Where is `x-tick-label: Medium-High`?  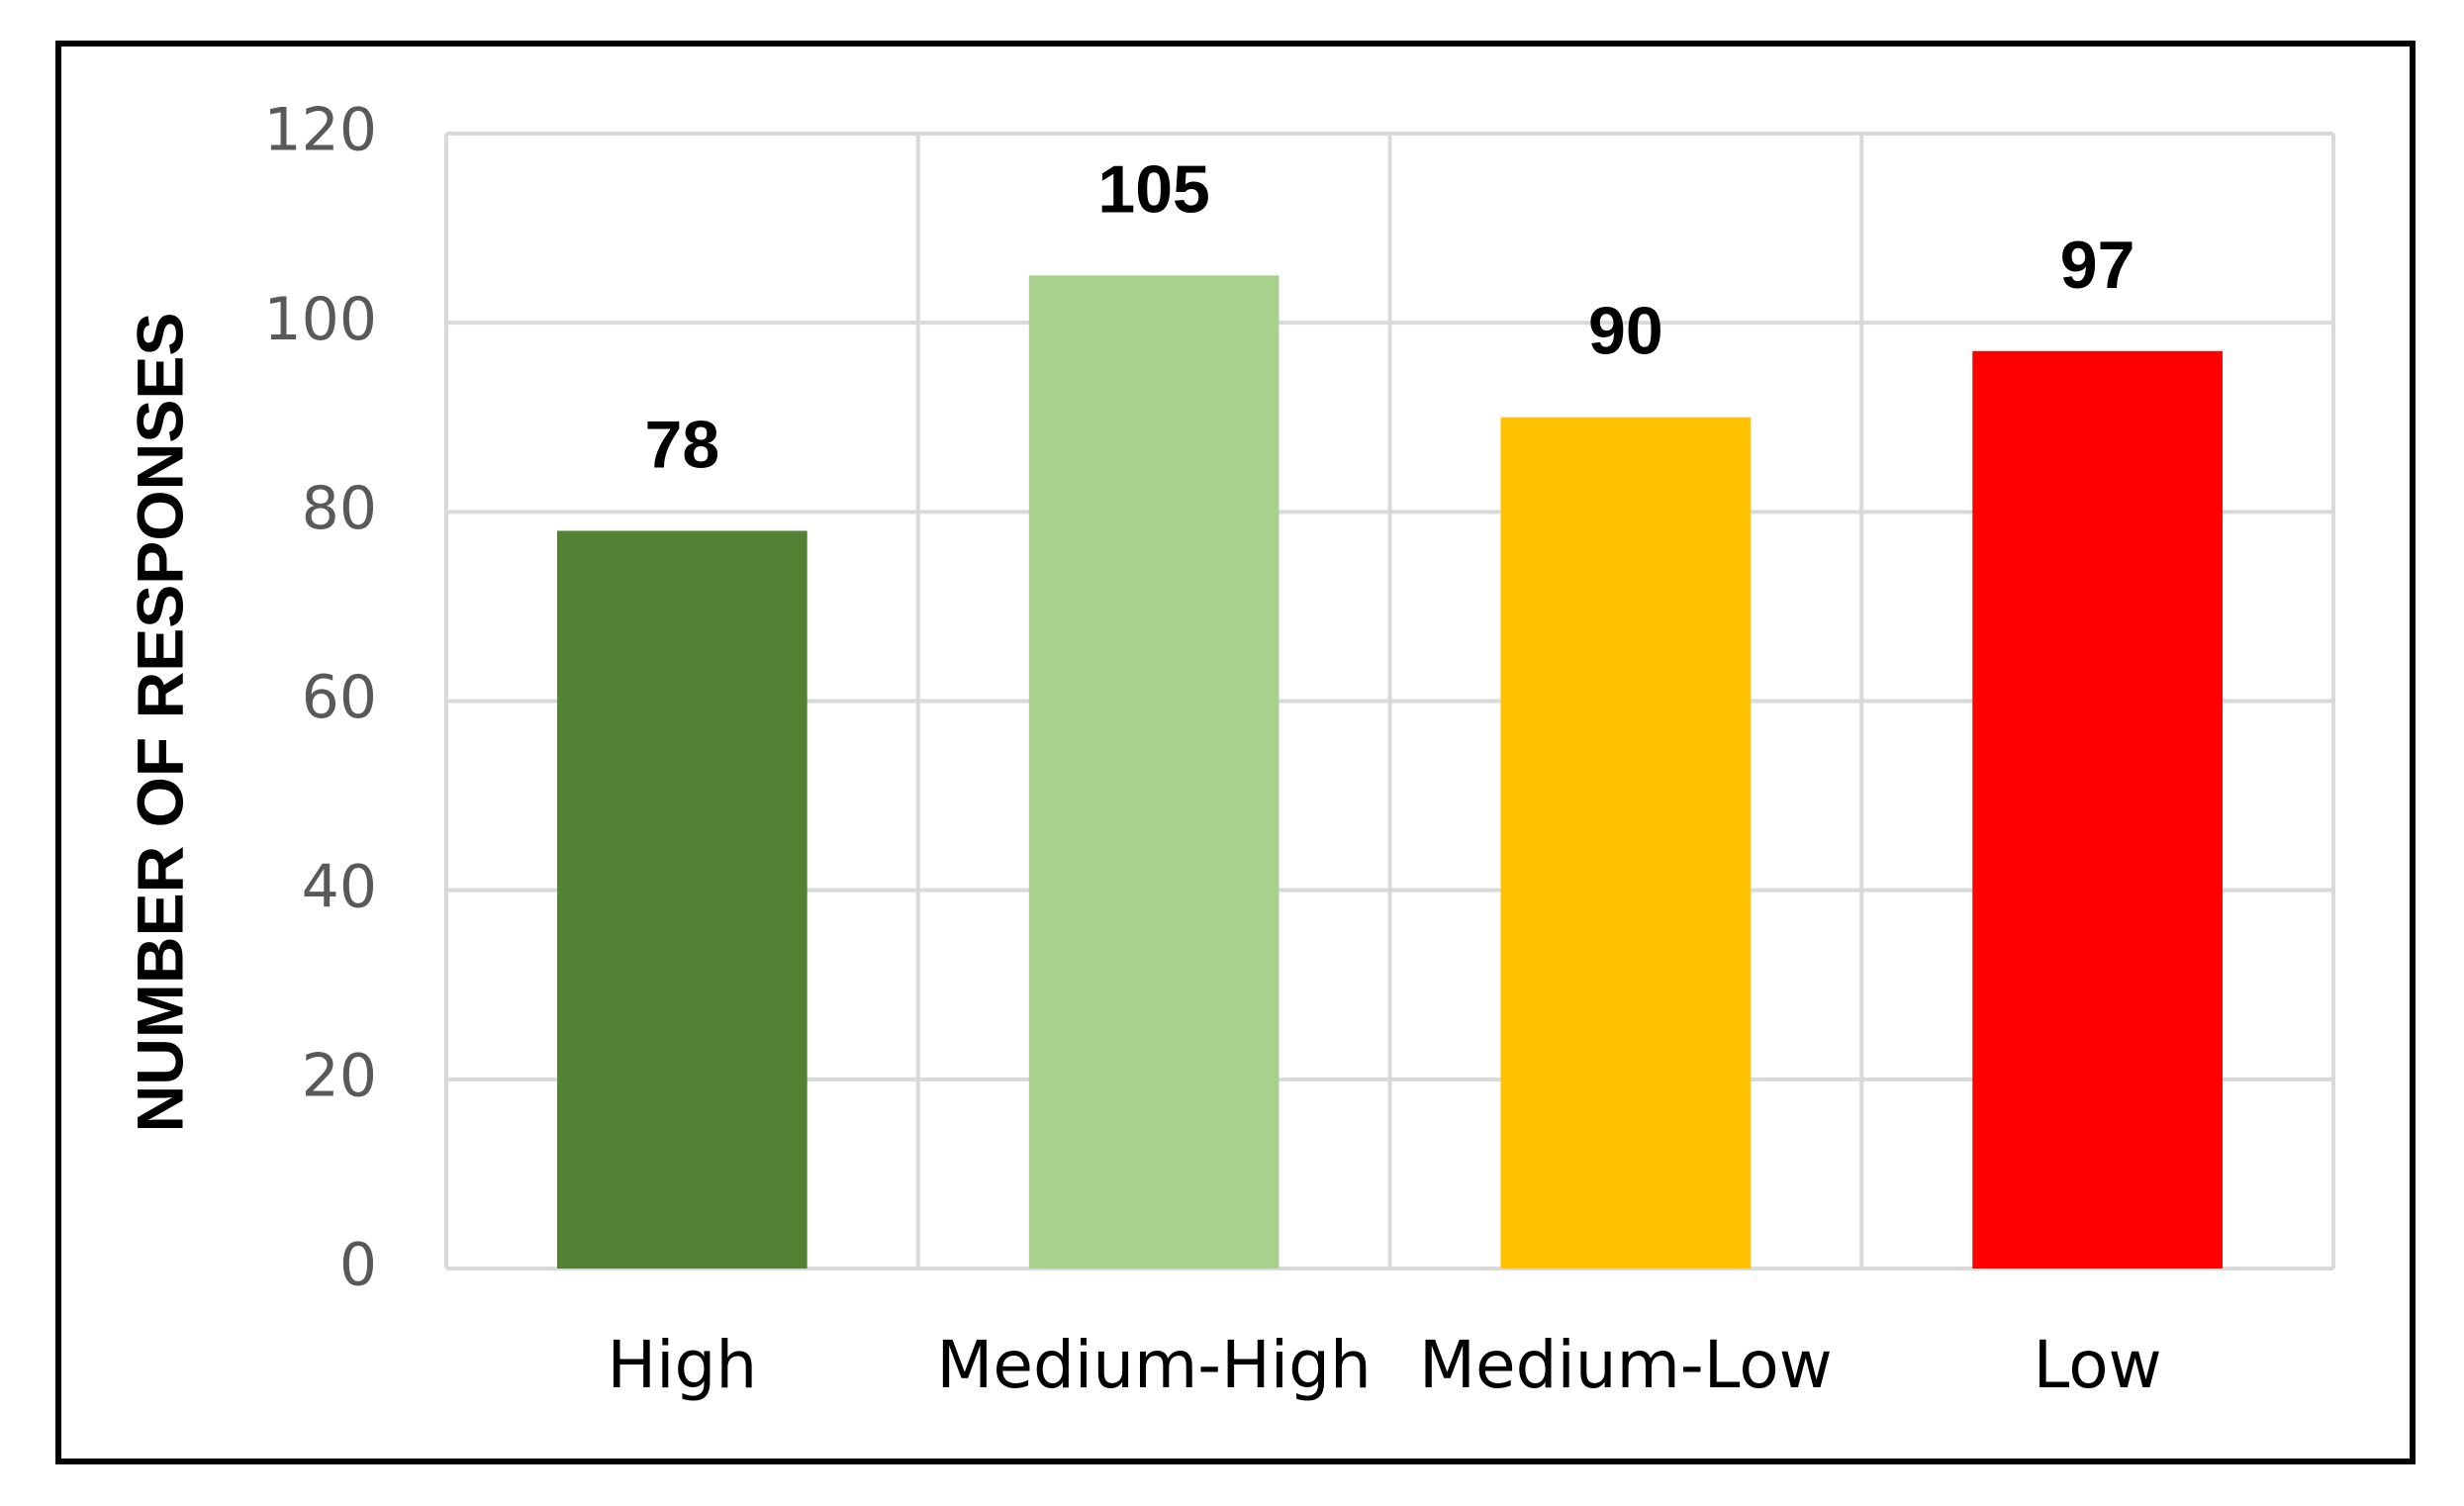 x-tick-label: Medium-High is located at coordinates (1153, 1365).